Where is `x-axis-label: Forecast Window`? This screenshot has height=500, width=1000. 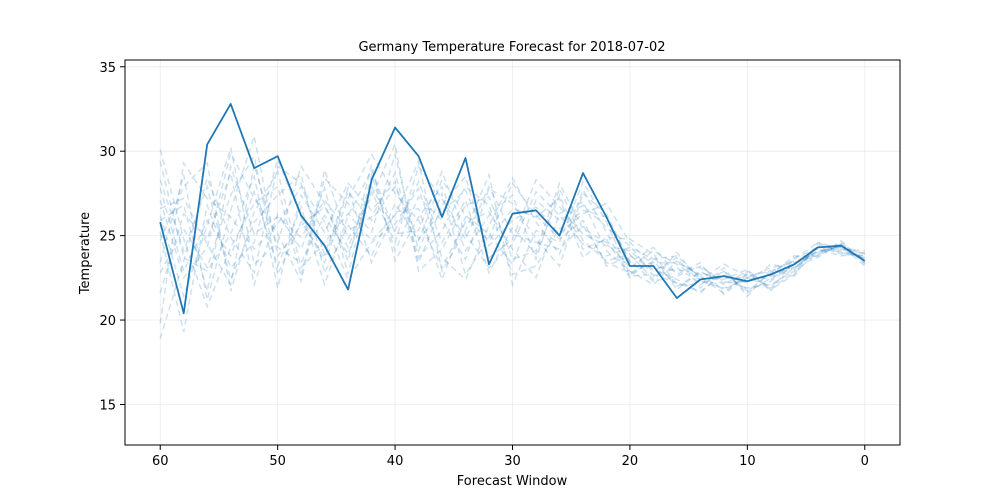 x-axis-label: Forecast Window is located at coordinates (512, 481).